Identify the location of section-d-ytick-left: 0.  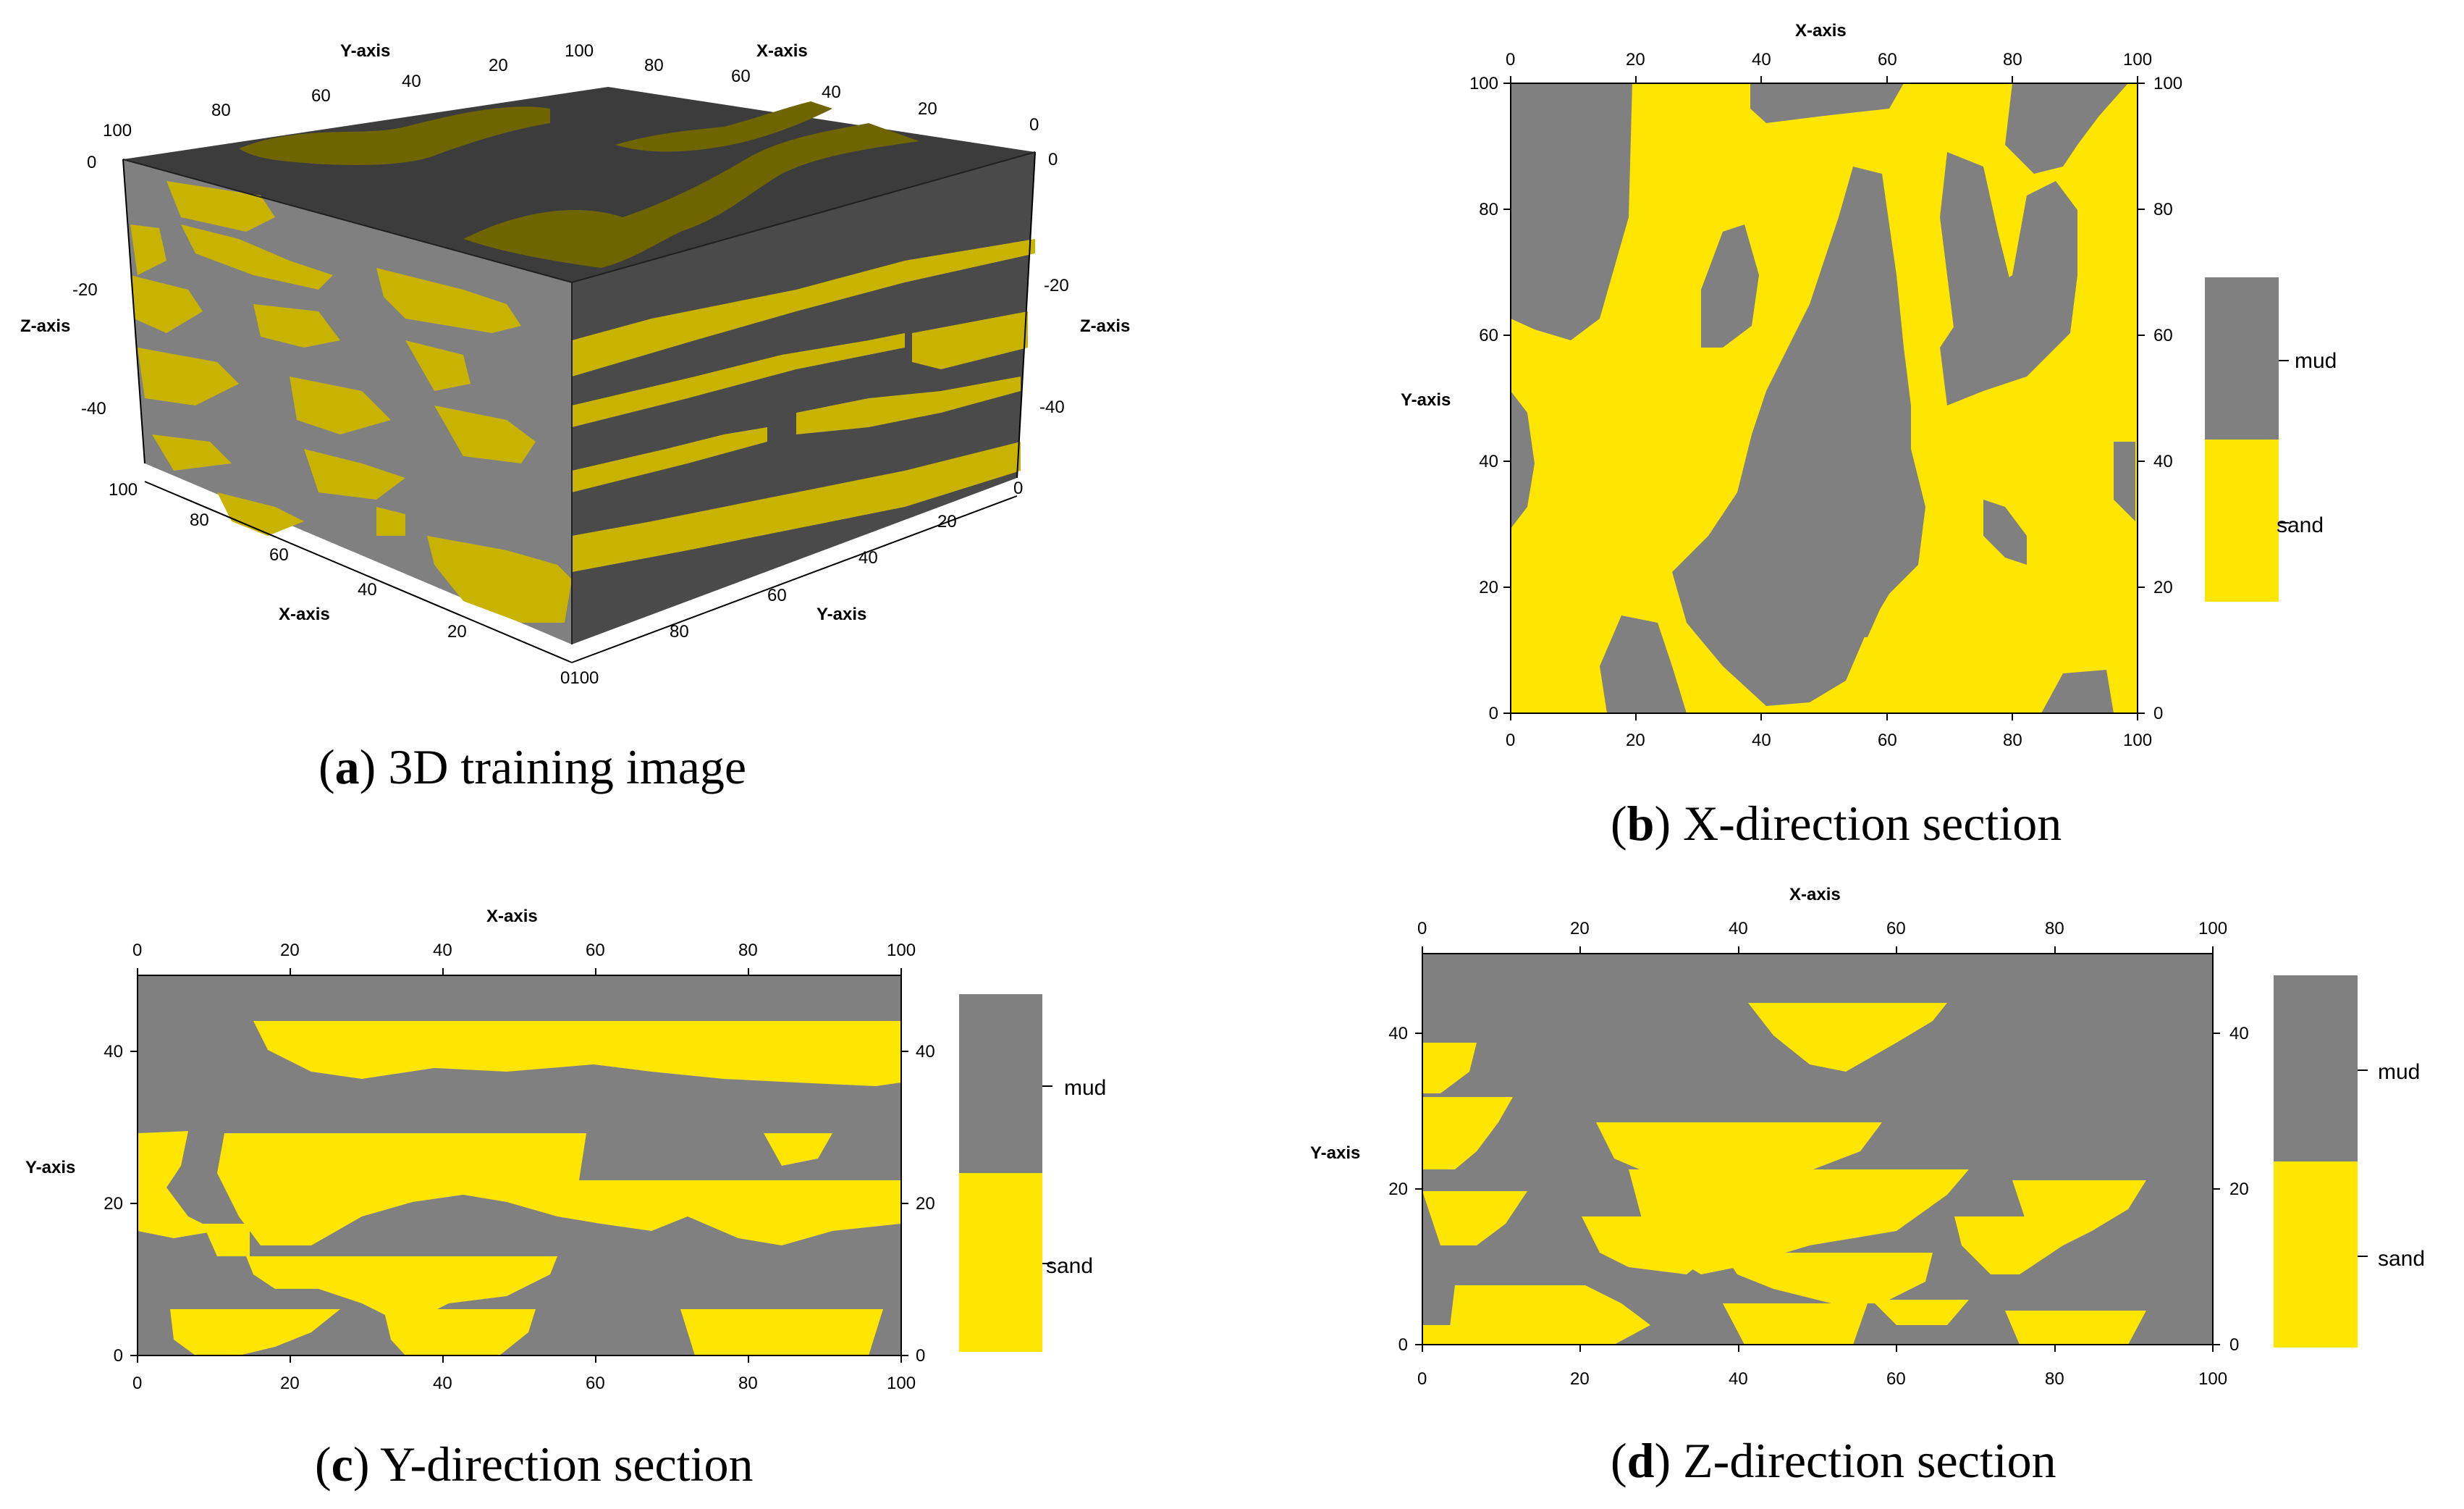
(1403, 1345).